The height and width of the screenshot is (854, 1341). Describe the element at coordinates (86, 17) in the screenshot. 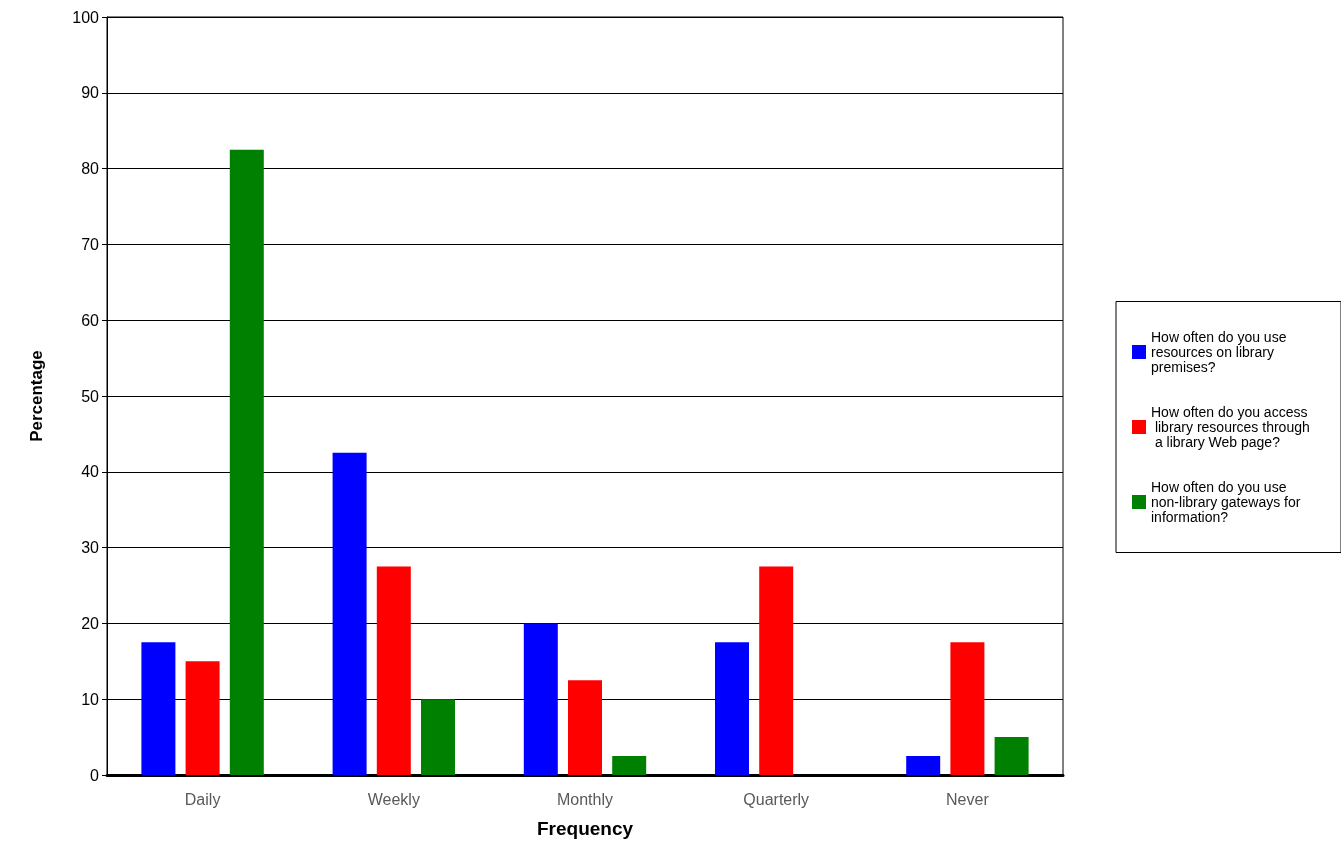

I see `y-tick-label: 100` at that location.